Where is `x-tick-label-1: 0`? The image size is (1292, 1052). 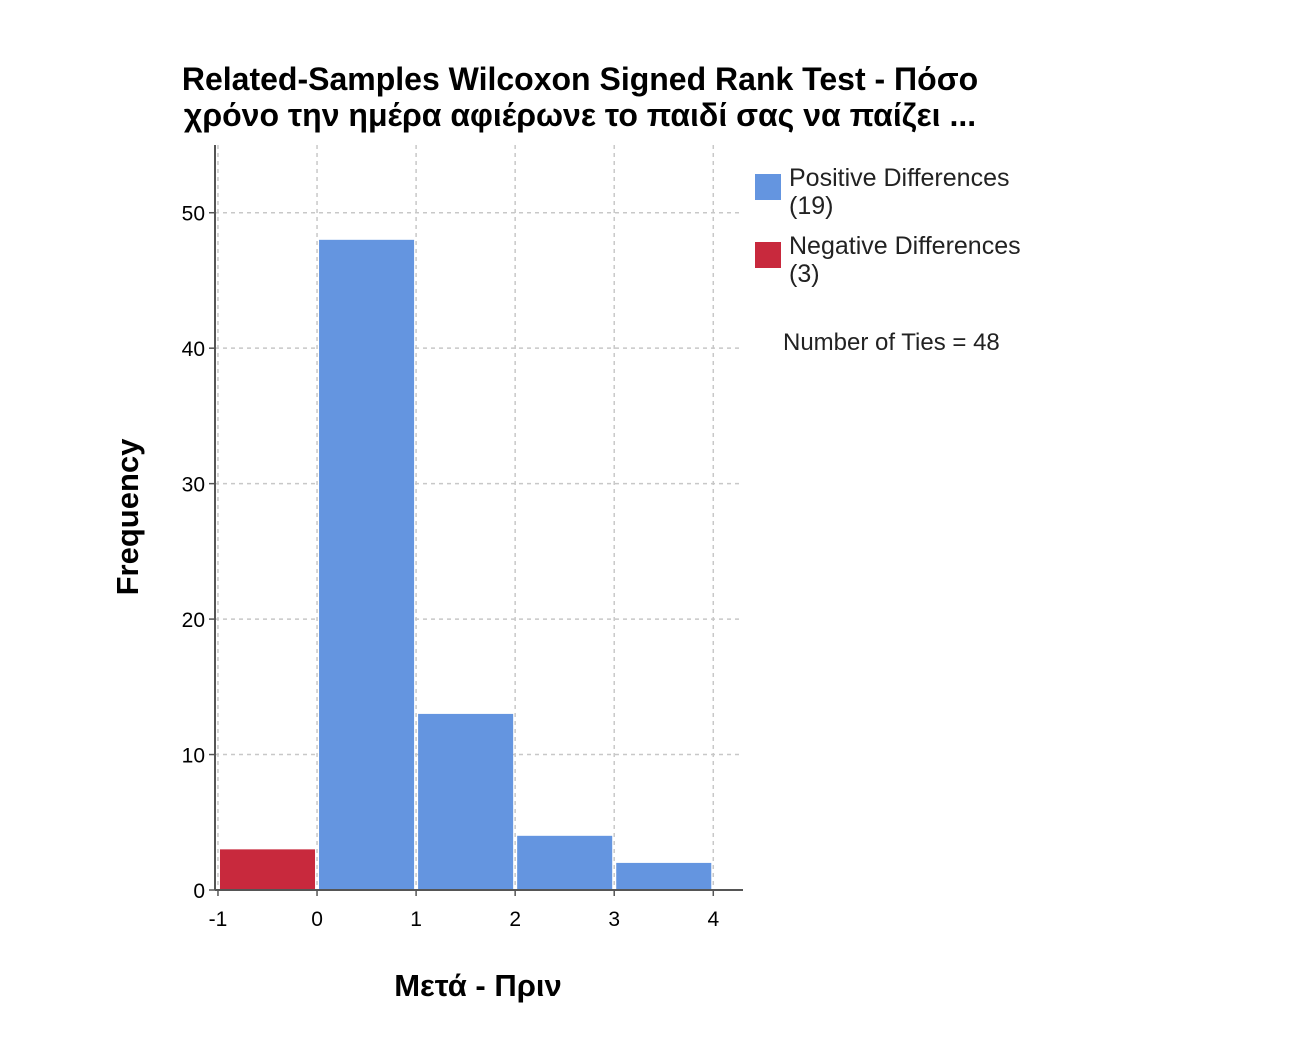 x-tick-label-1: 0 is located at coordinates (317, 919).